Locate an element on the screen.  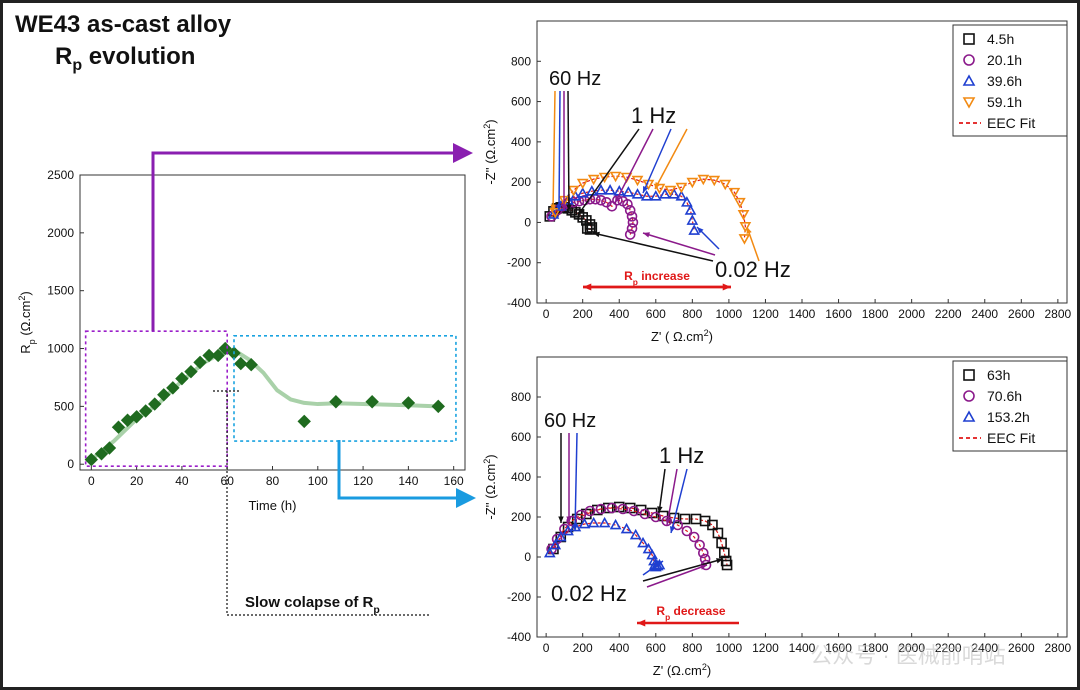
nyq1-legend-label: 39.6h is located at coordinates (1004, 81).